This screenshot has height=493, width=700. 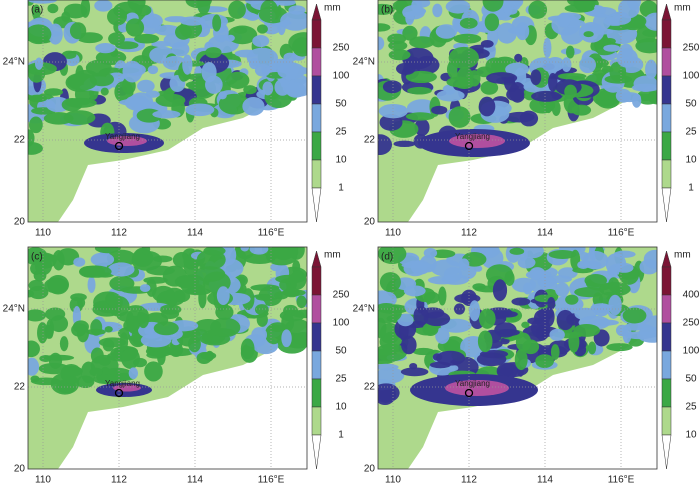 What do you see at coordinates (37, 257) in the screenshot?
I see `panel-label: (c)` at bounding box center [37, 257].